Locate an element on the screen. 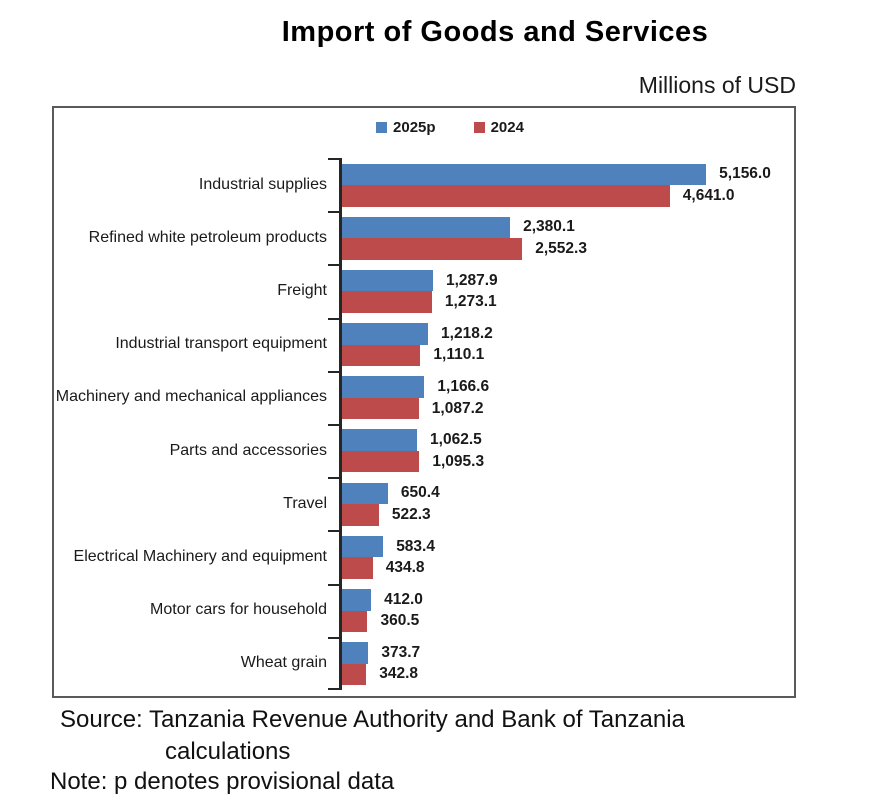 This screenshot has height=801, width=870. value-label: 2,552.3 is located at coordinates (561, 248).